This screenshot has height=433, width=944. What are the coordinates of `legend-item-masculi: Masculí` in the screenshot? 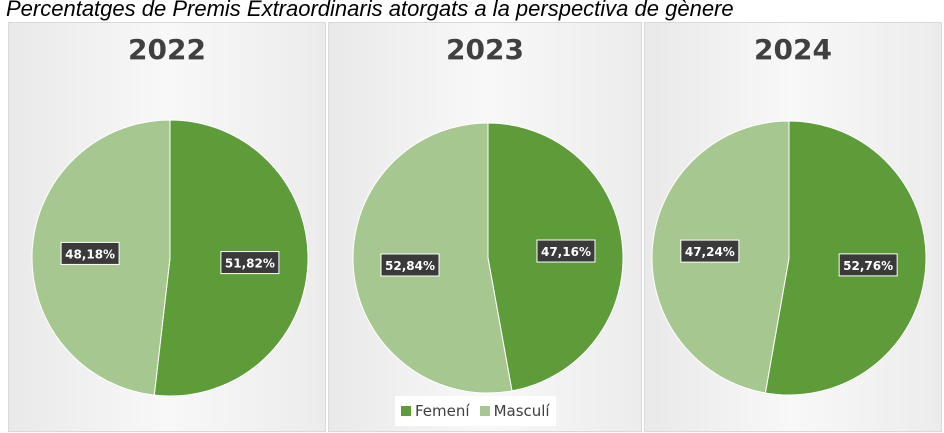 It's located at (514, 411).